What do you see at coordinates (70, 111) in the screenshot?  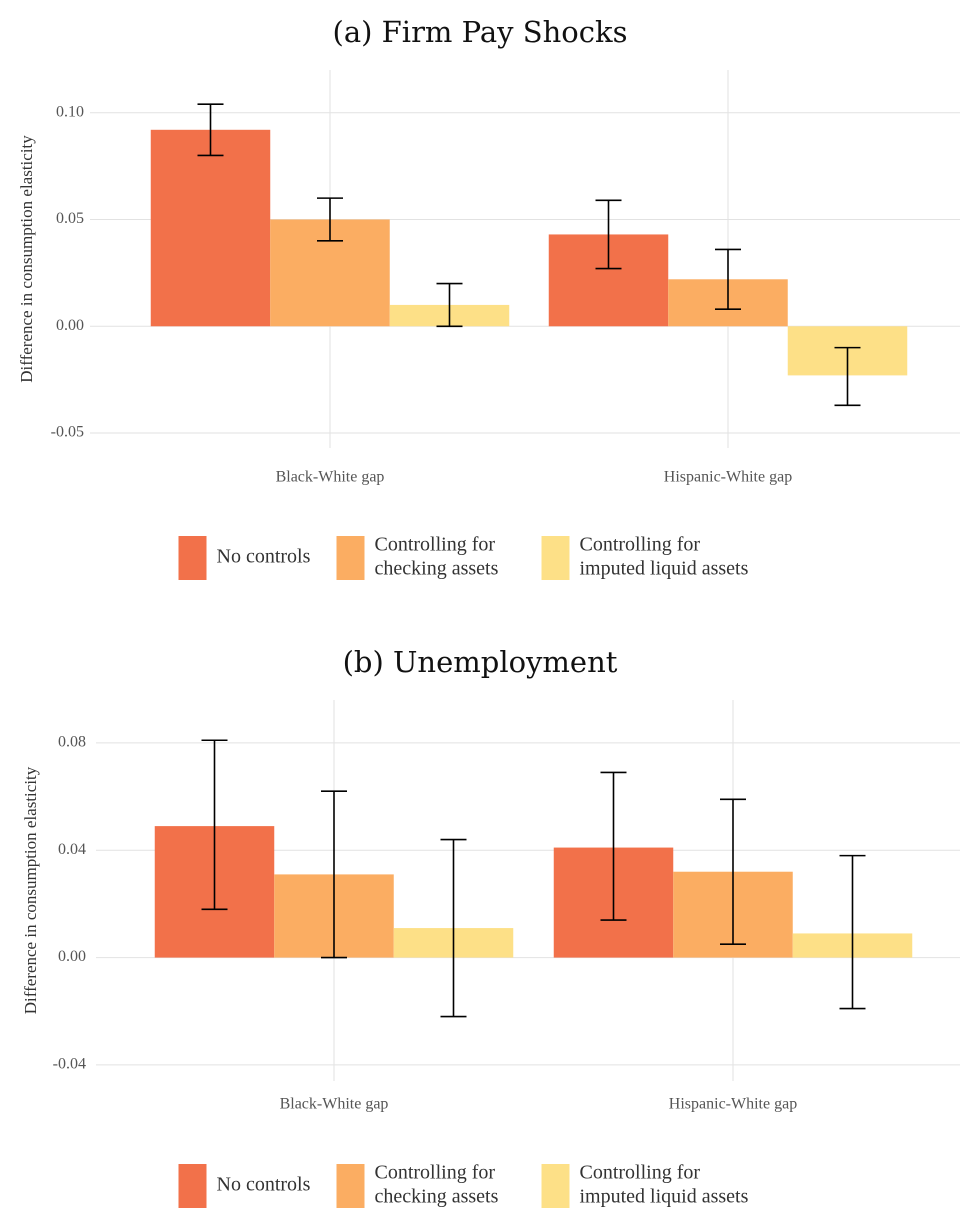 I see `y-tick-label: 0.10` at bounding box center [70, 111].